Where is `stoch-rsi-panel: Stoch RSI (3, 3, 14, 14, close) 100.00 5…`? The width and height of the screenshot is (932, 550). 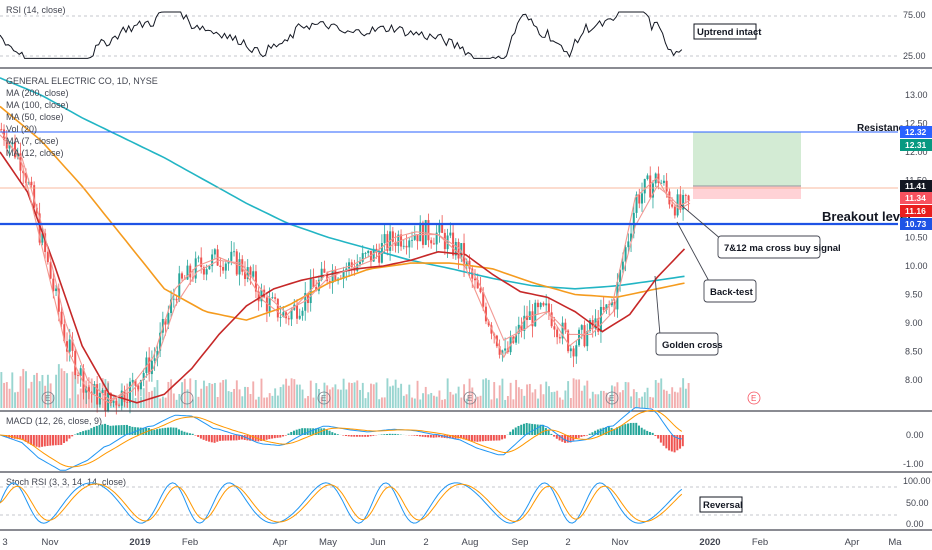 stoch-rsi-panel: Stoch RSI (3, 3, 14, 14, close) 100.00 5… is located at coordinates (465, 502).